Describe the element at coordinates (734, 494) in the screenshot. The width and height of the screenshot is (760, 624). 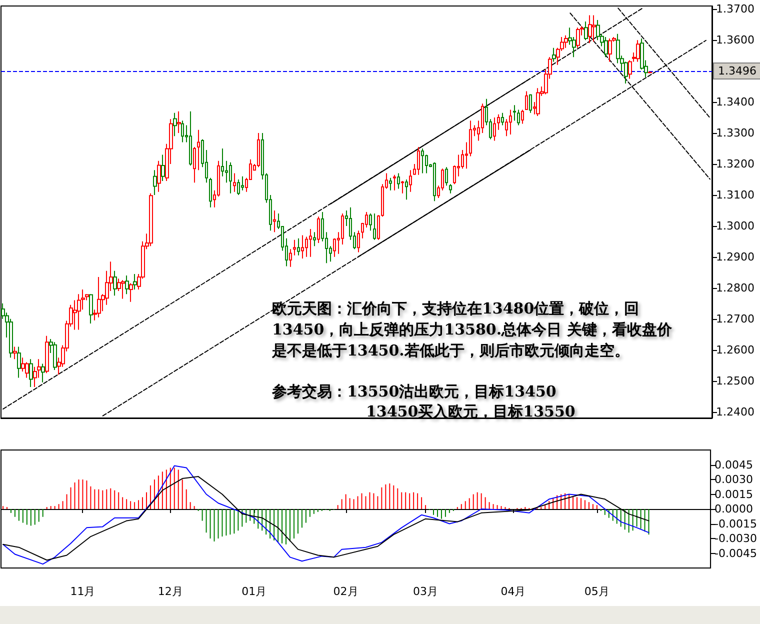
I see `y-tick-label: 0.0015` at that location.